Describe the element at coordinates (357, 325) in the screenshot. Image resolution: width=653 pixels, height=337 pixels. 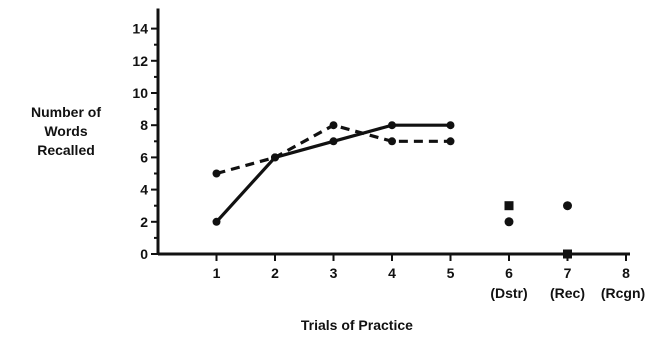
I see `x-axis-title: Trials of Practice` at that location.